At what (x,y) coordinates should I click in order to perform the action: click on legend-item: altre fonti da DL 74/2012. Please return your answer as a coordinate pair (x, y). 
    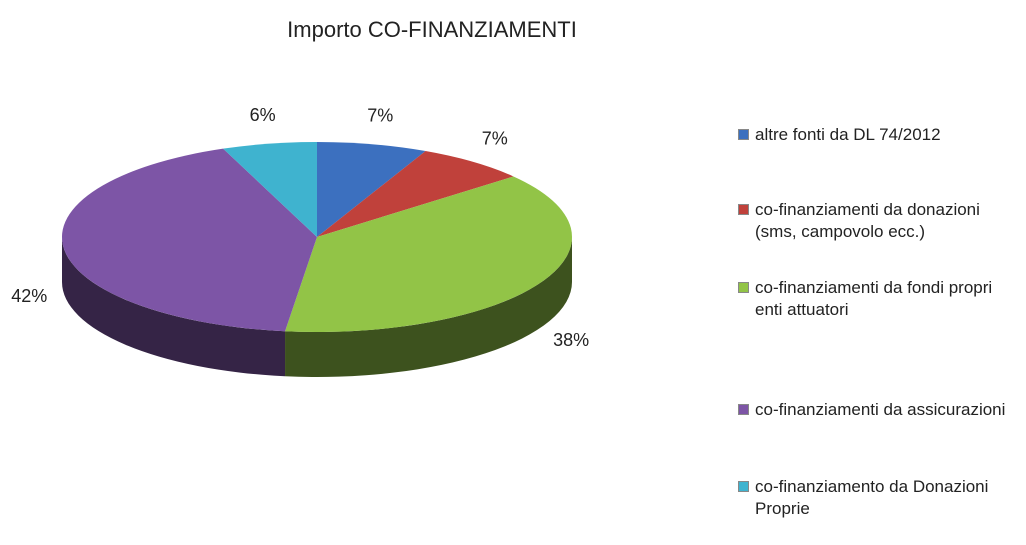
    Looking at the image, I should click on (873, 135).